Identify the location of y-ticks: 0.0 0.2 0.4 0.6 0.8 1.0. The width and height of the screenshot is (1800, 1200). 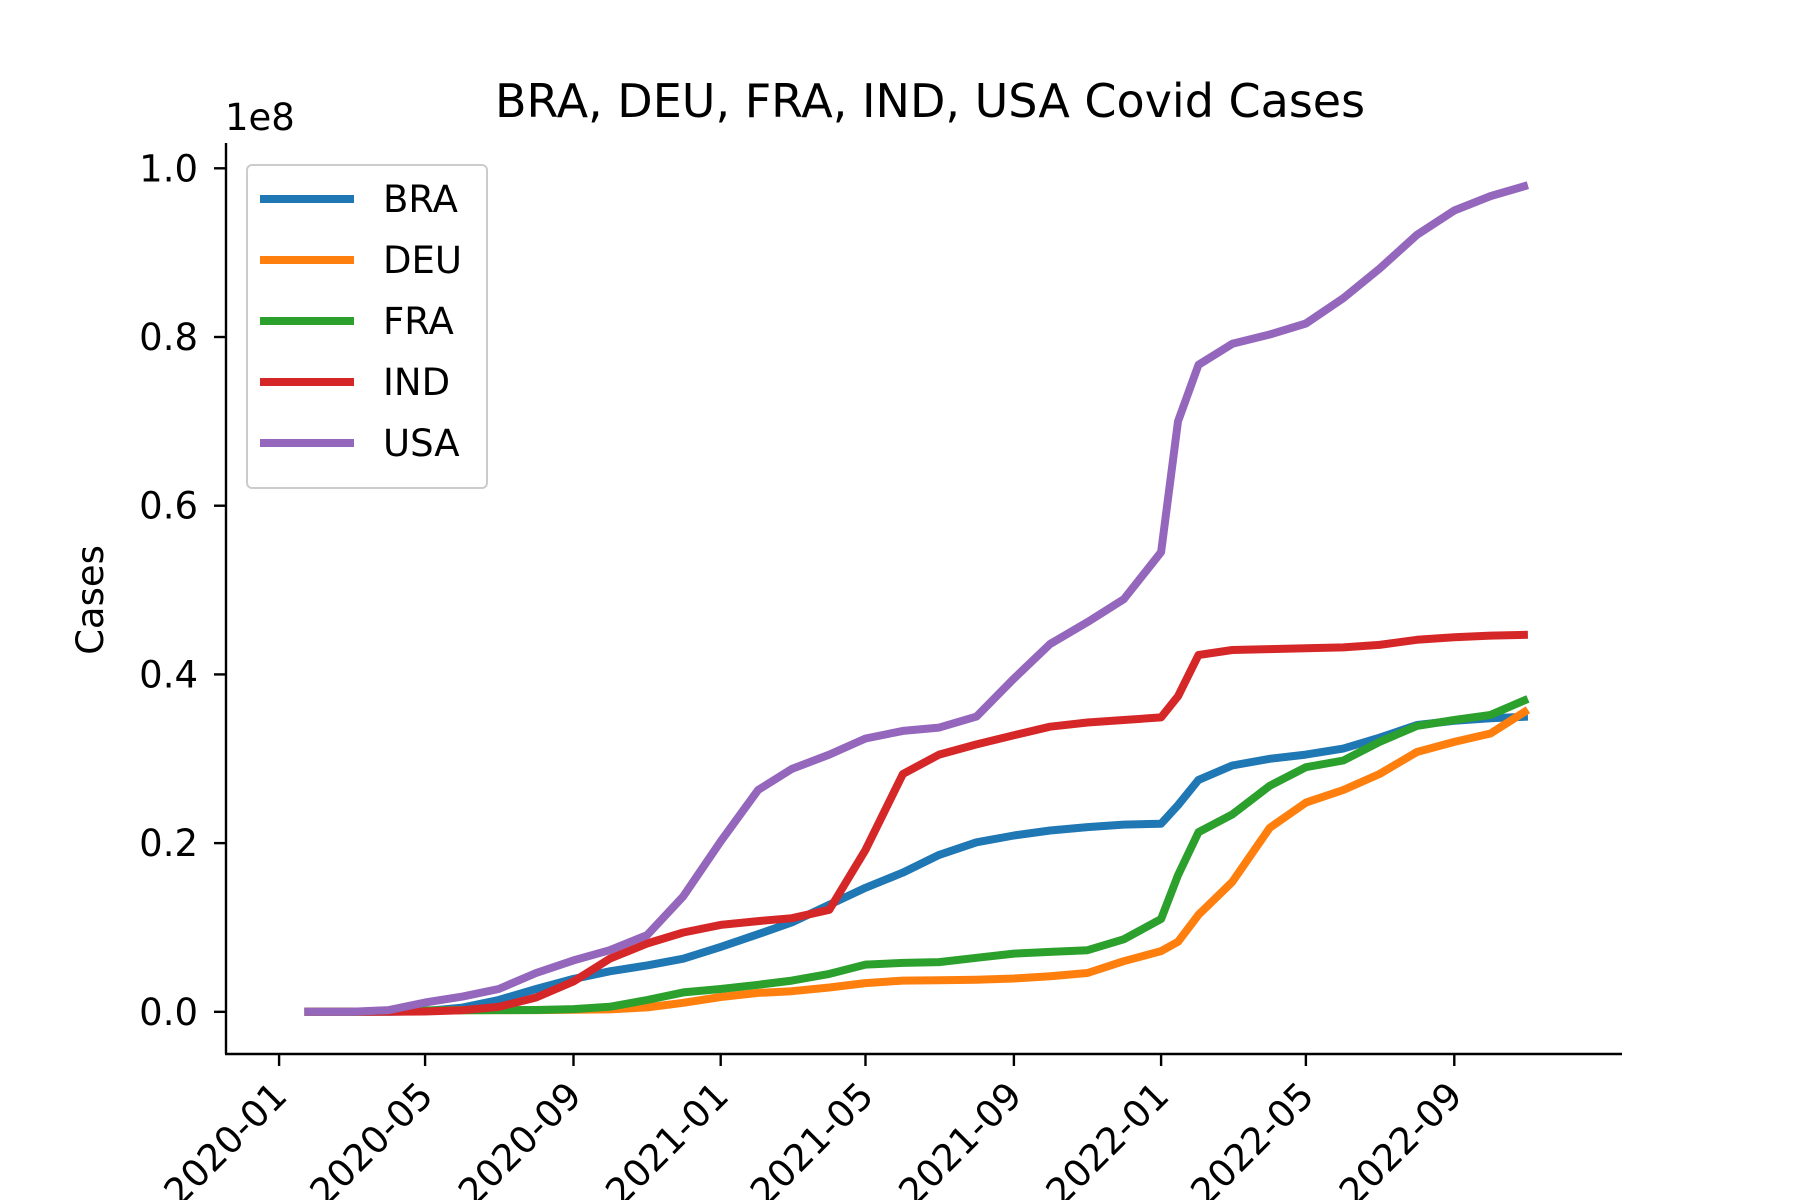
(182, 590).